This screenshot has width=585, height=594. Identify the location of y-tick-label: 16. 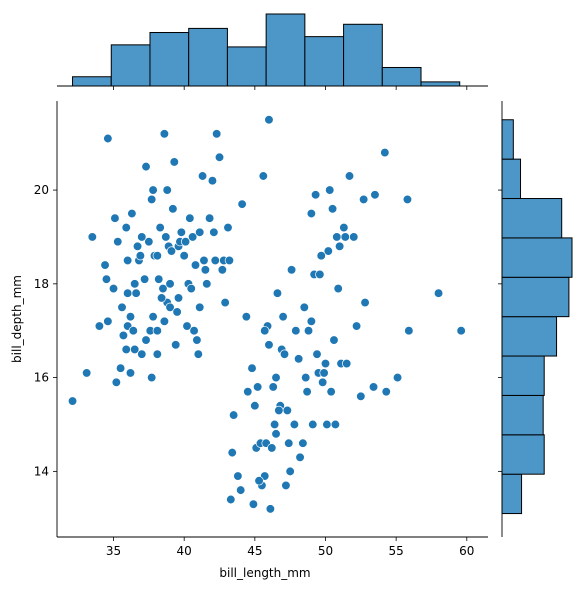
(41, 378).